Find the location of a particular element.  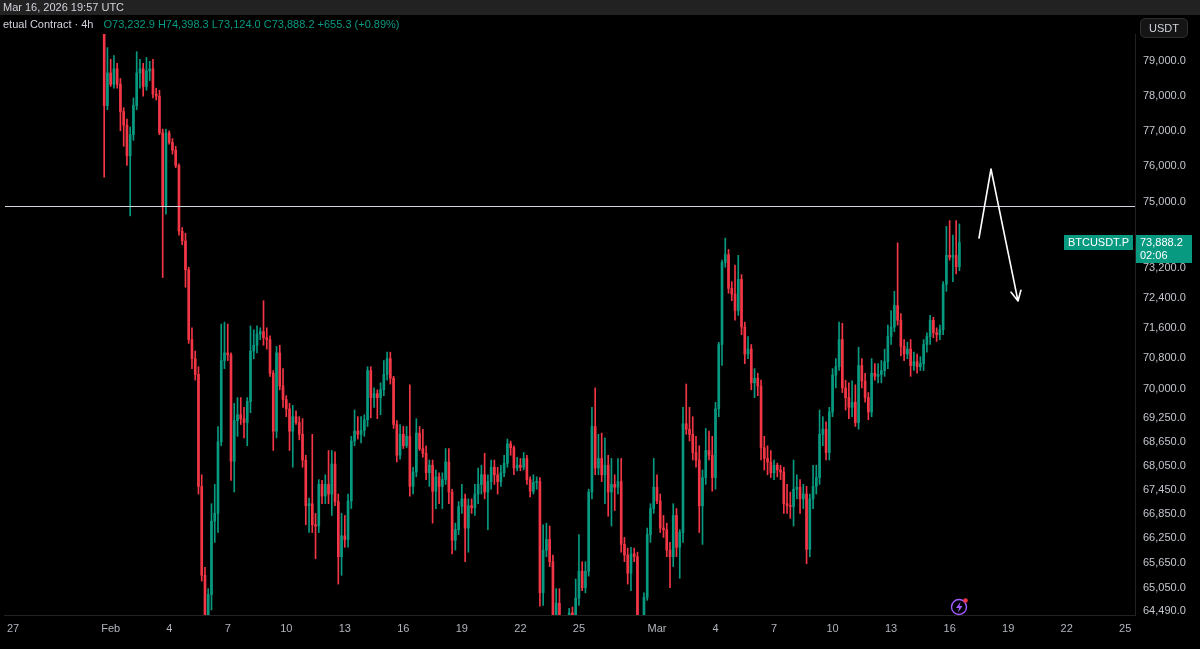

y-tick-label: 68,050.0 is located at coordinates (1164, 464).